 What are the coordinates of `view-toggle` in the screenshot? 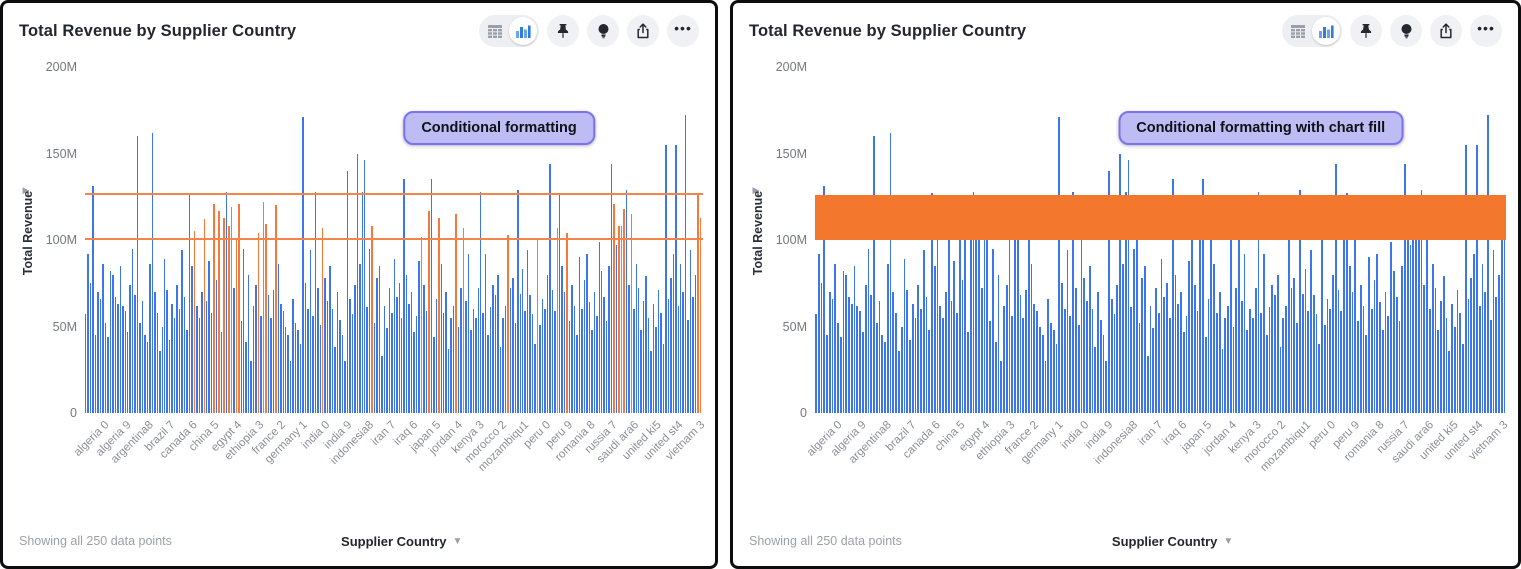 It's located at (1312, 31).